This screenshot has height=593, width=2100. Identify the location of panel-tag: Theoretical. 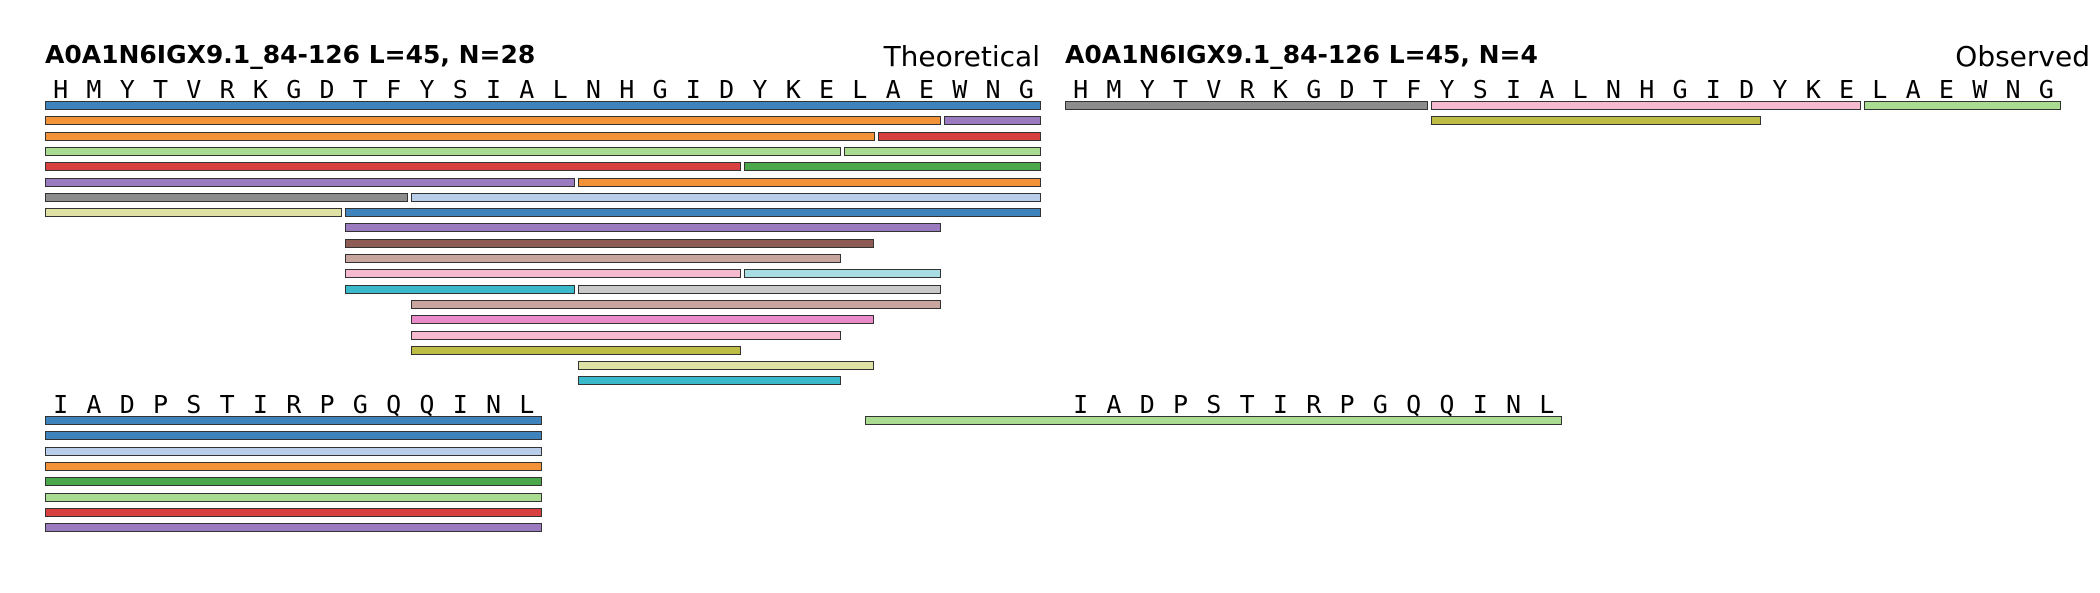
(961, 56).